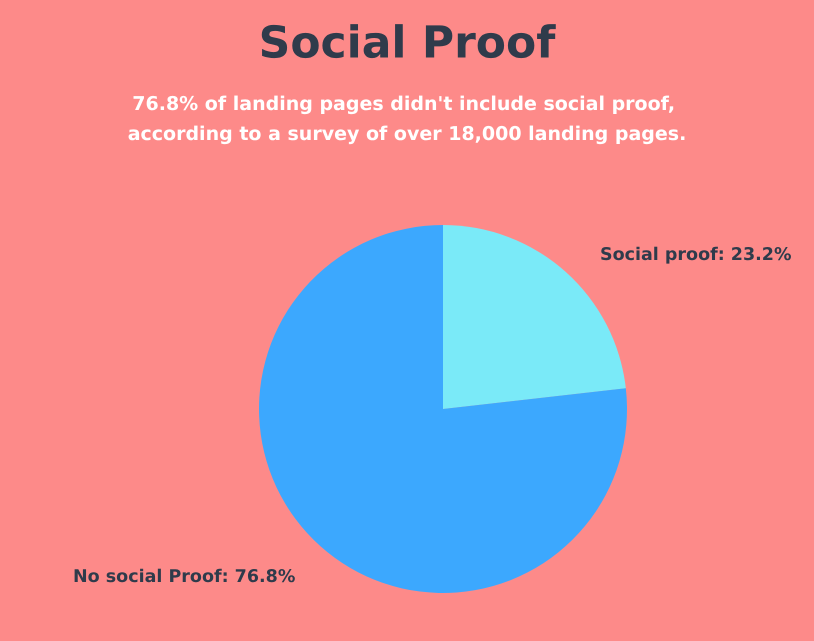 The image size is (814, 641). Describe the element at coordinates (696, 255) in the screenshot. I see `slice-label: Social proof: 23.2%` at that location.